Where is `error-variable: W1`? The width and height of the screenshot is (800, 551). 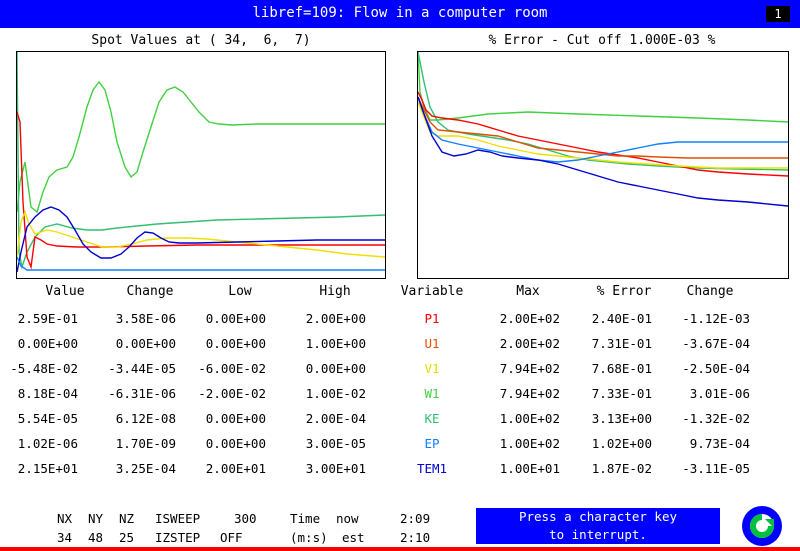 error-variable: W1 is located at coordinates (432, 393).